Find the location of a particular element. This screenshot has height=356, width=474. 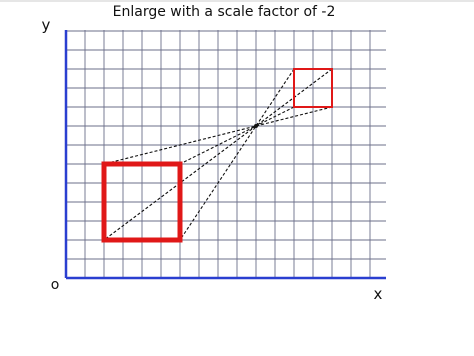

object-square is located at coordinates (313, 88).